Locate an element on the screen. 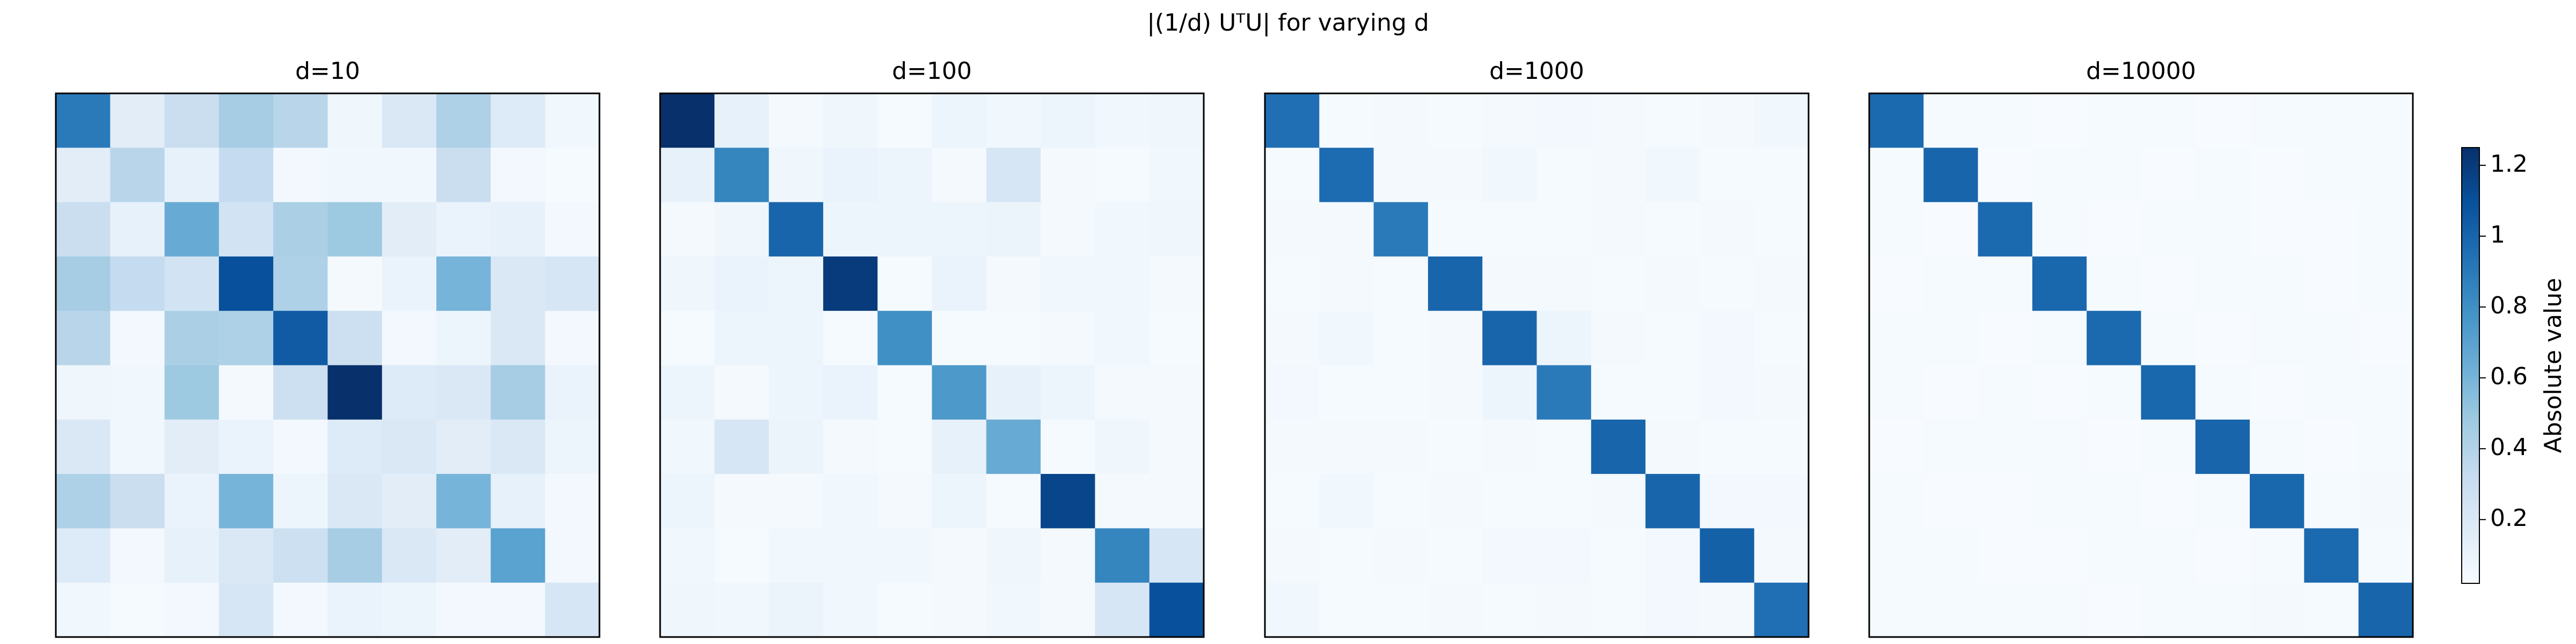 The height and width of the screenshot is (644, 2576). panel-title: d=100 is located at coordinates (932, 71).